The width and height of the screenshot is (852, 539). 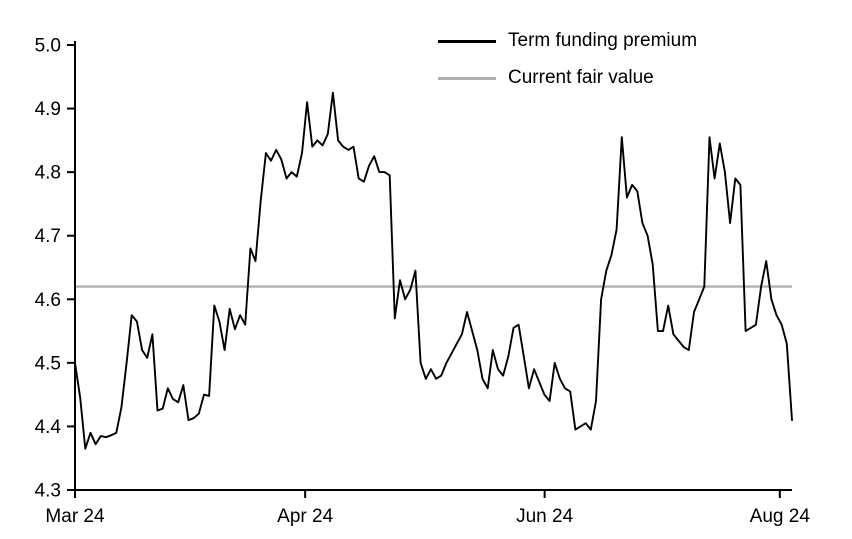 I want to click on y-tick-label: 4.9, so click(x=48, y=109).